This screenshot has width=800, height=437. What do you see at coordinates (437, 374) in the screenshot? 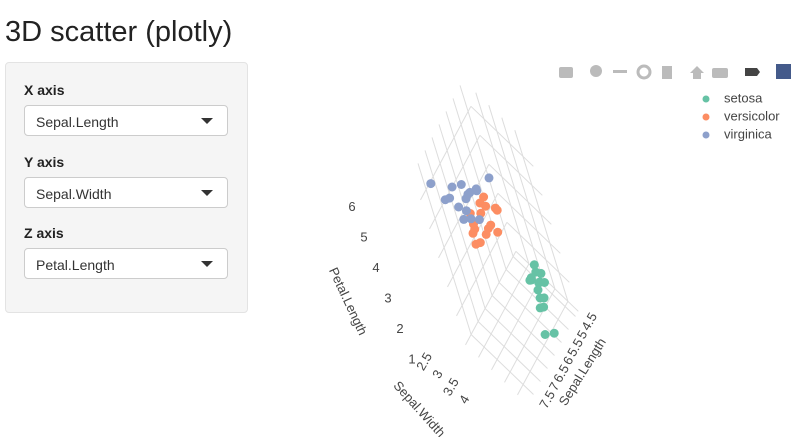
I see `y-tick-label: 3` at bounding box center [437, 374].